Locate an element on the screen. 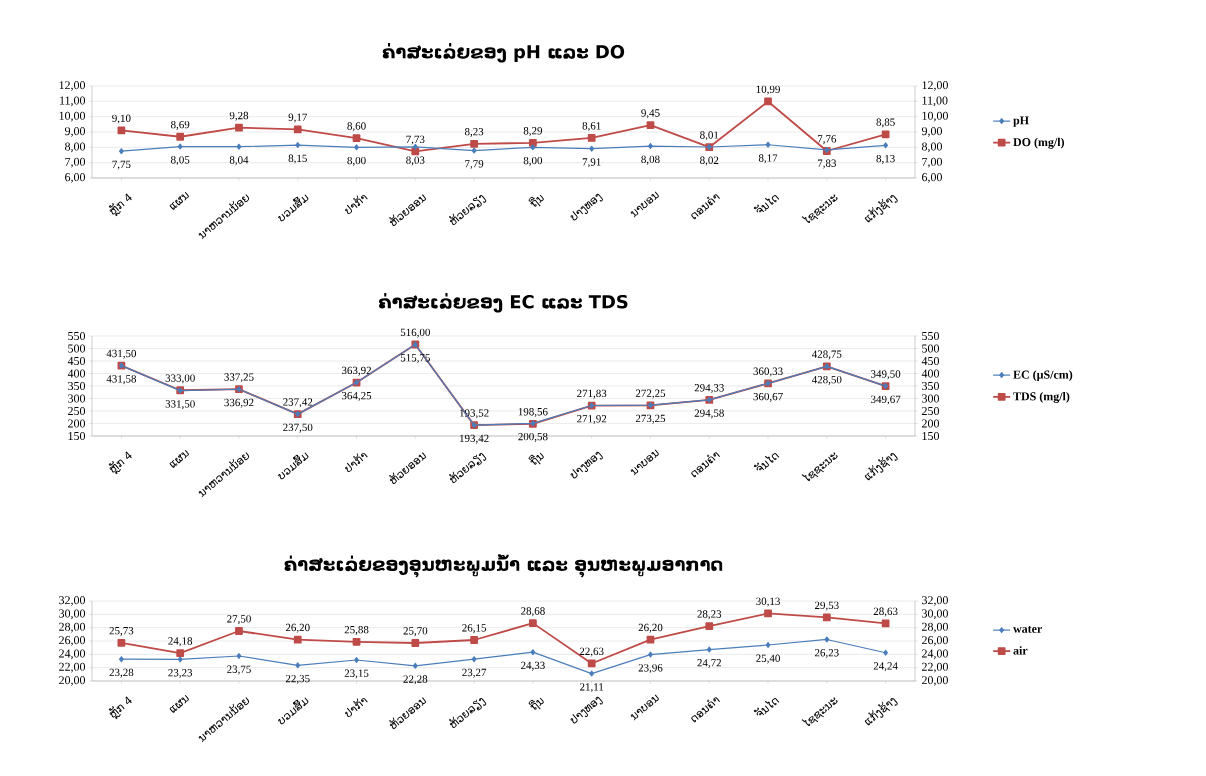 Image resolution: width=1206 pixels, height=776 pixels. x-tick-label: ແຜນ is located at coordinates (179, 458).